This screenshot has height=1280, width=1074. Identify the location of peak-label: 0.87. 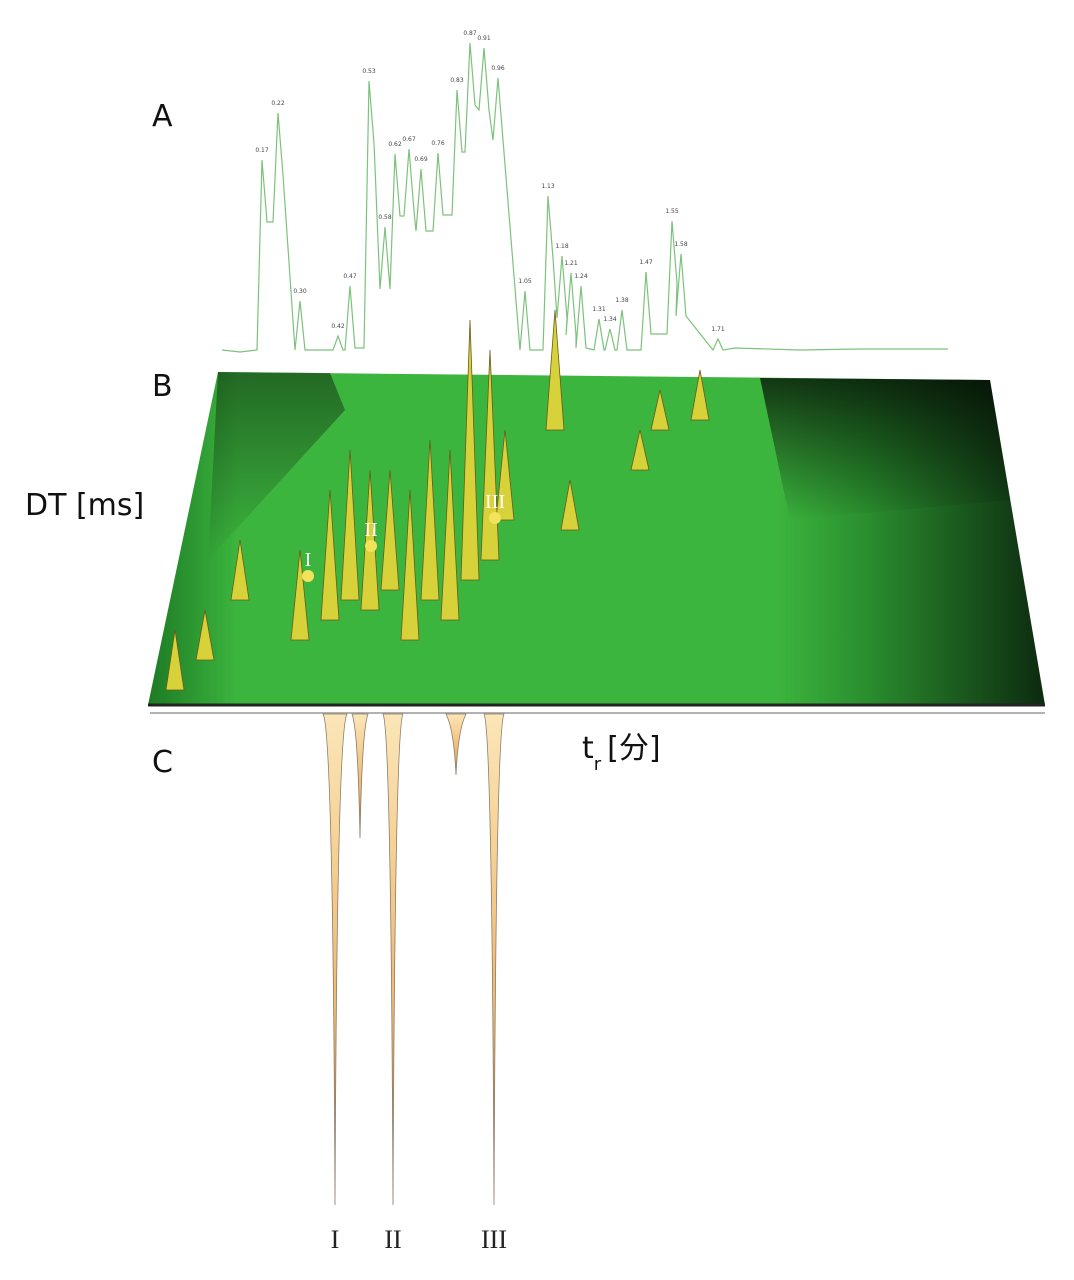
(470, 33).